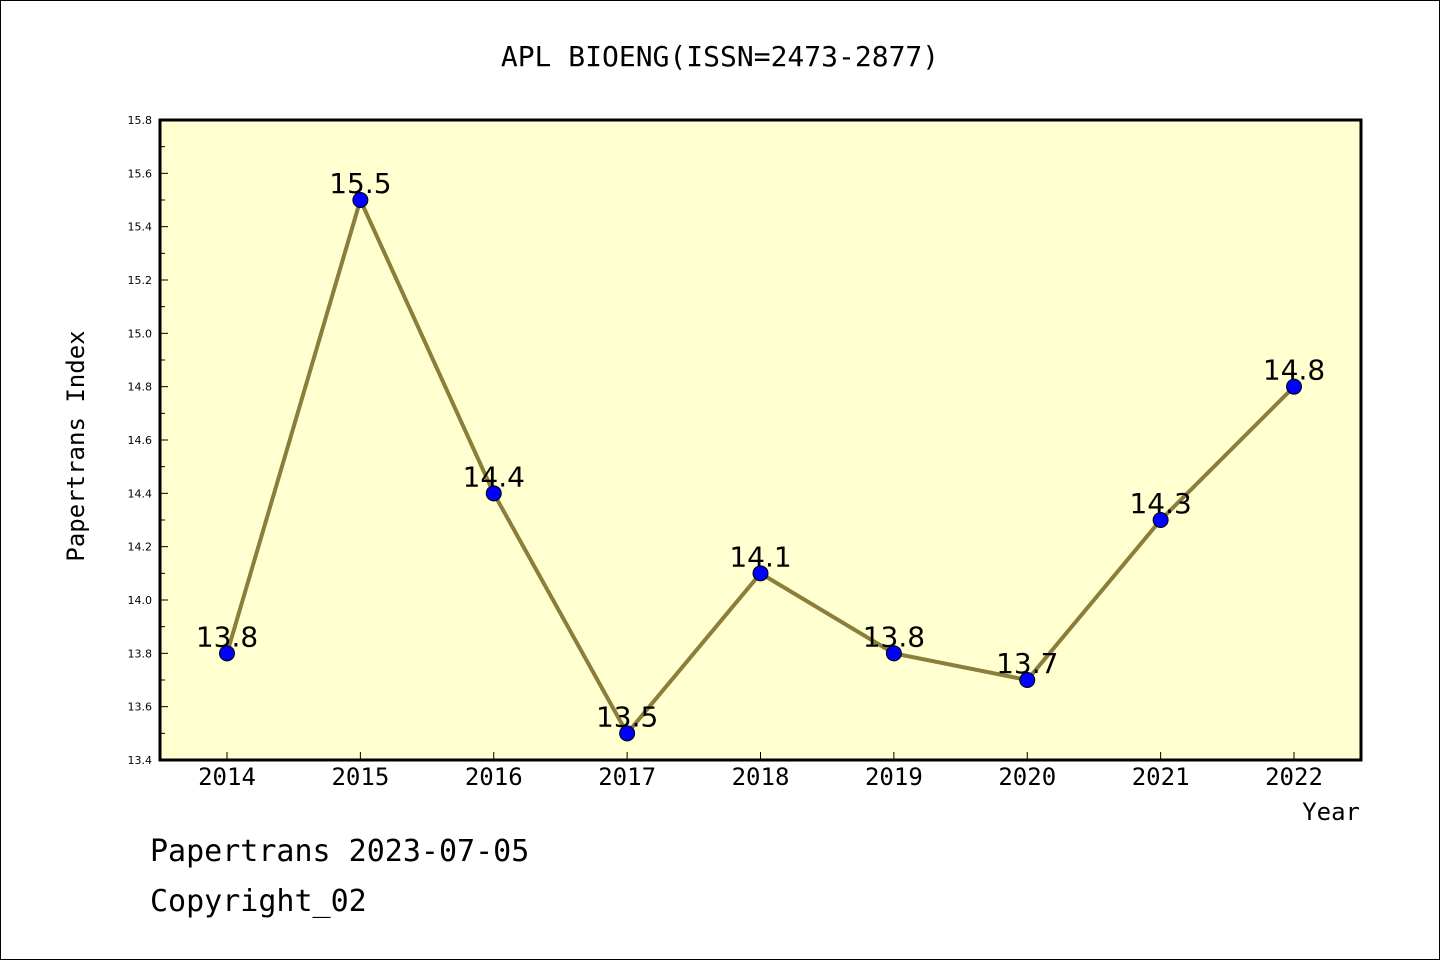 The width and height of the screenshot is (1440, 960). What do you see at coordinates (360, 183) in the screenshot?
I see `data-label: 15.5` at bounding box center [360, 183].